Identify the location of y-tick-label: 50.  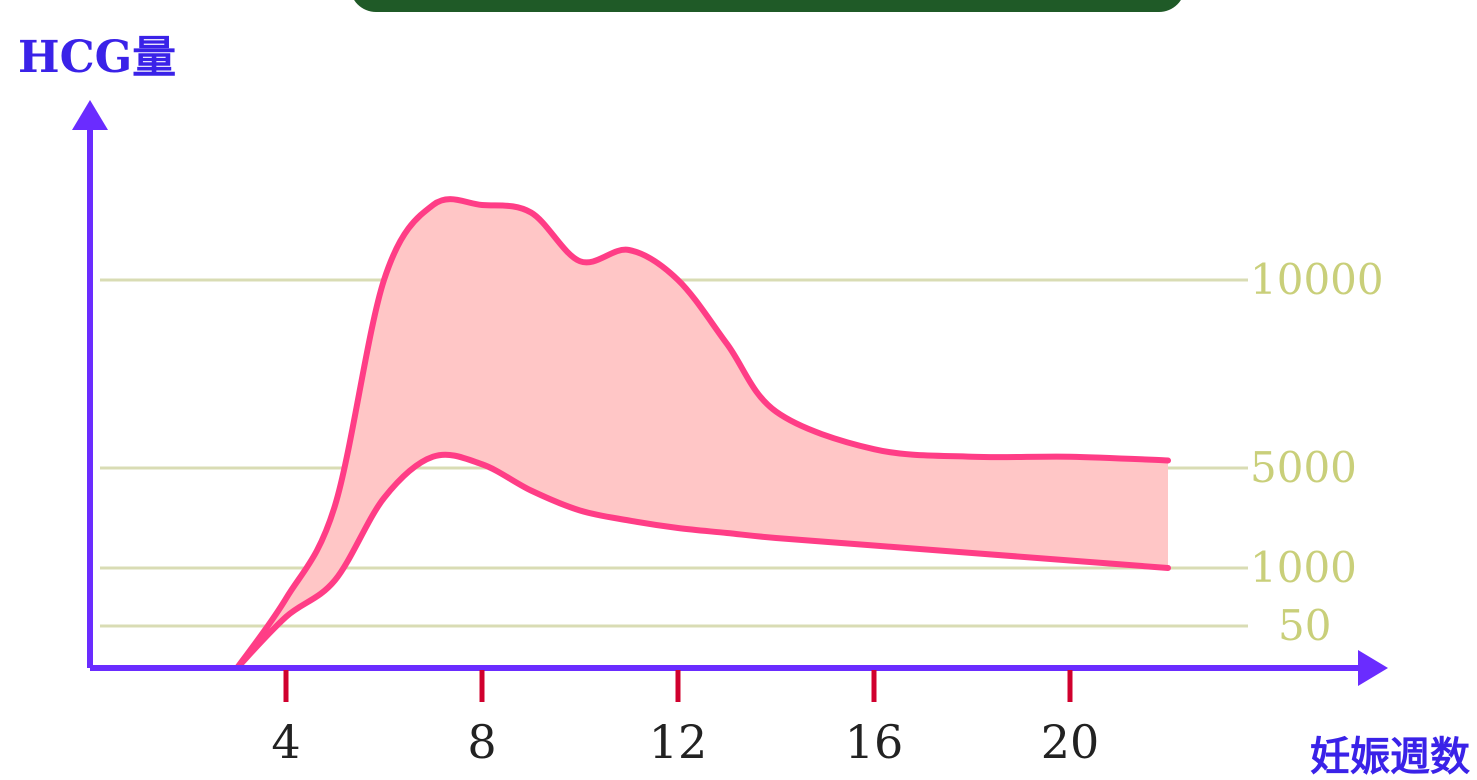
(1304, 625).